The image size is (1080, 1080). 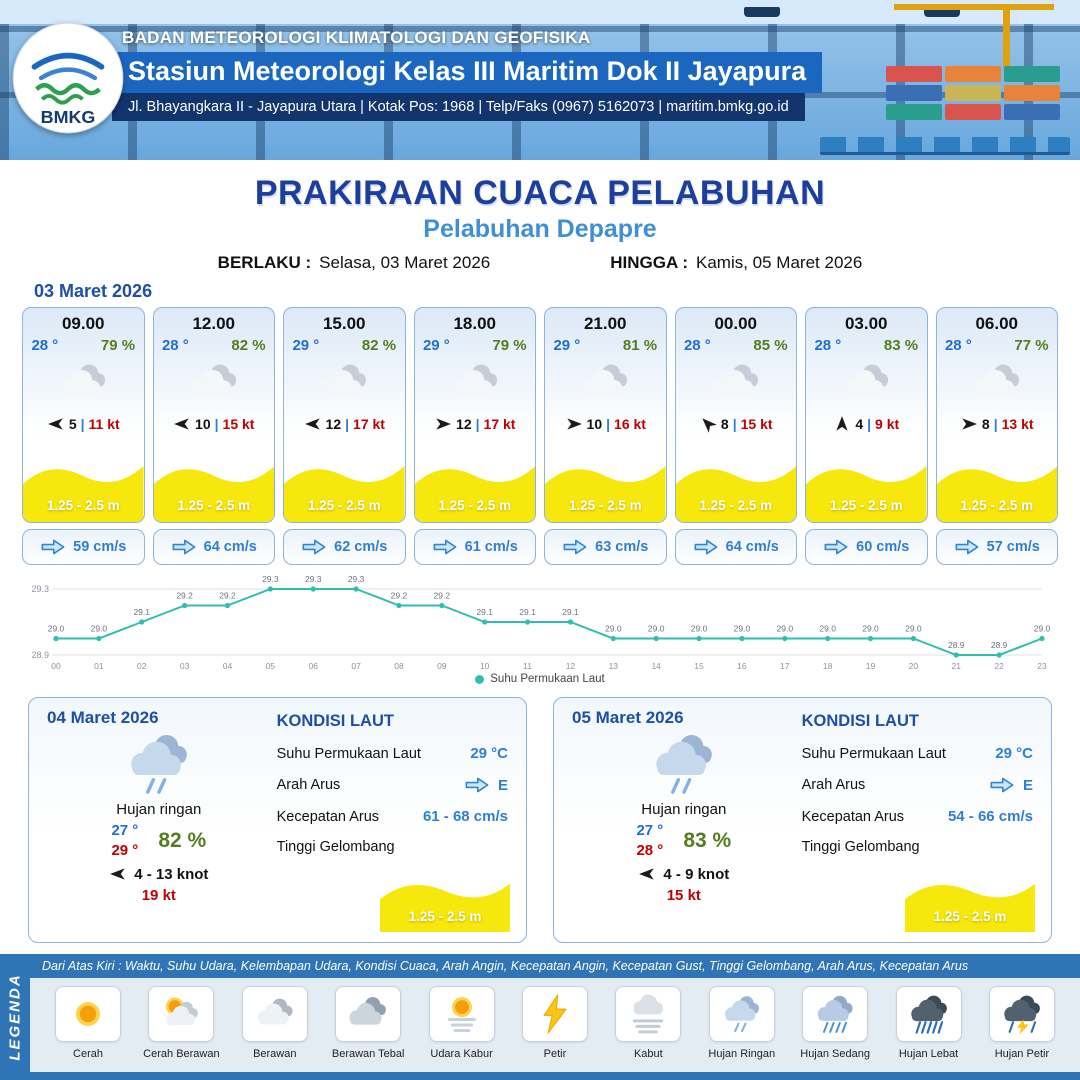 I want to click on svg-text: 29.3, so click(x=270, y=579).